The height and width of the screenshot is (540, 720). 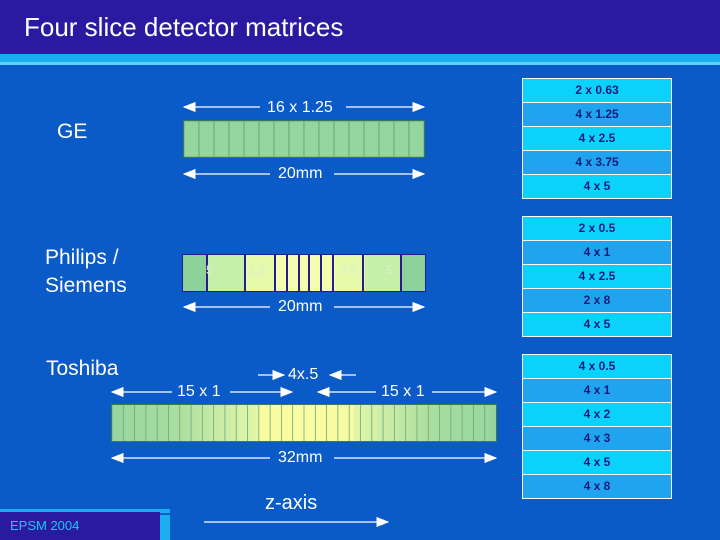 I want to click on ge-options-table: 2 x 0.63 4 x 1.25 4 x 2.5 4 x 3.75 4 x 5, so click(x=597, y=138).